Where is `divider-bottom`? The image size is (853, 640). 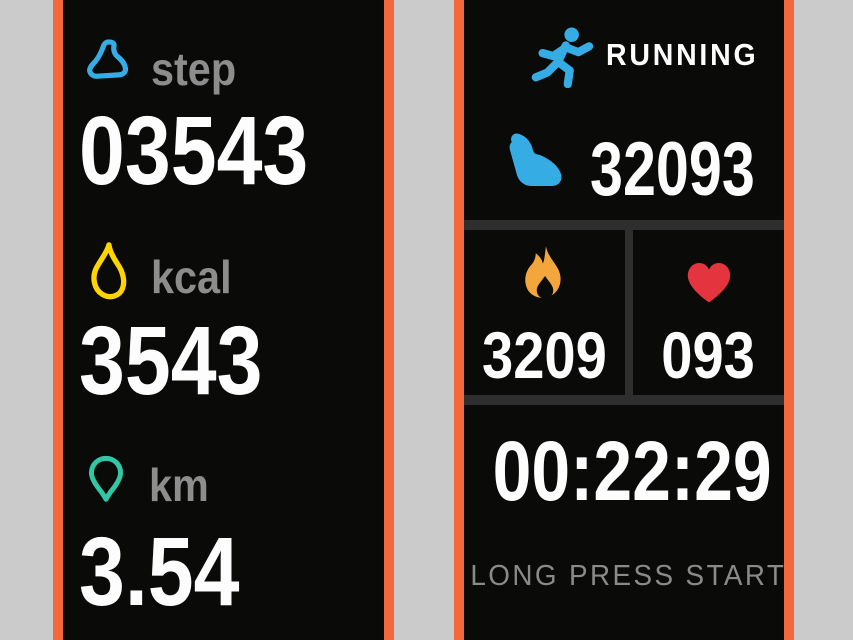
divider-bottom is located at coordinates (624, 400).